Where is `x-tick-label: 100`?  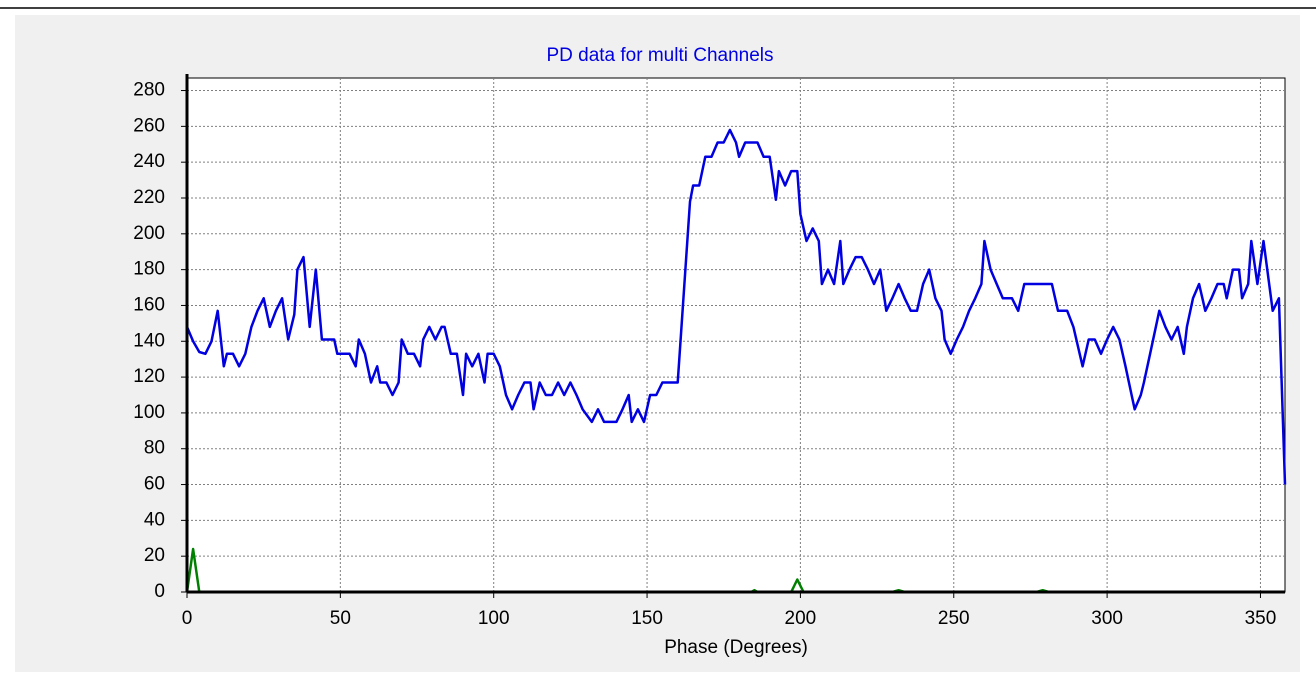 x-tick-label: 100 is located at coordinates (494, 618).